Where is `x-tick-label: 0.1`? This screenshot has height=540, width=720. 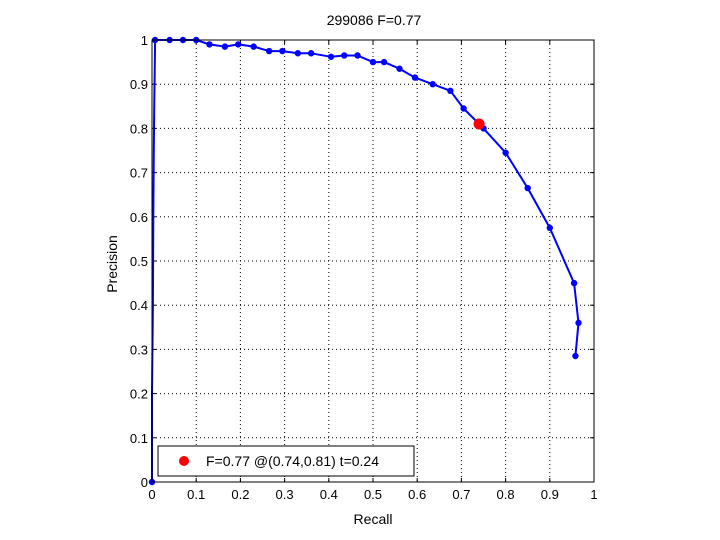 x-tick-label: 0.1 is located at coordinates (196, 494).